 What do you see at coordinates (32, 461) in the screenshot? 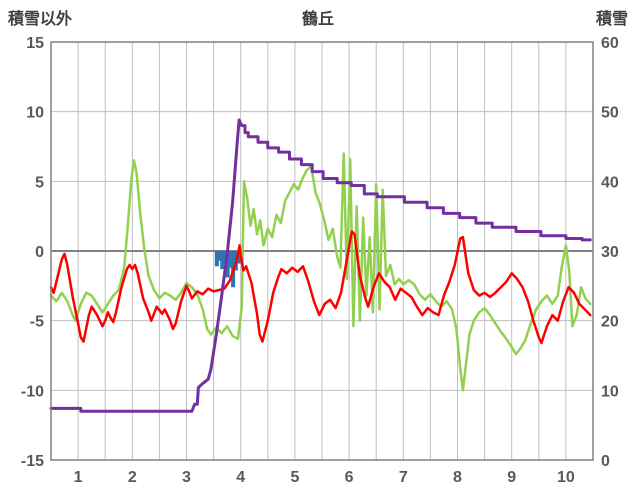
I see `left-axis-tick-label: -15` at bounding box center [32, 461].